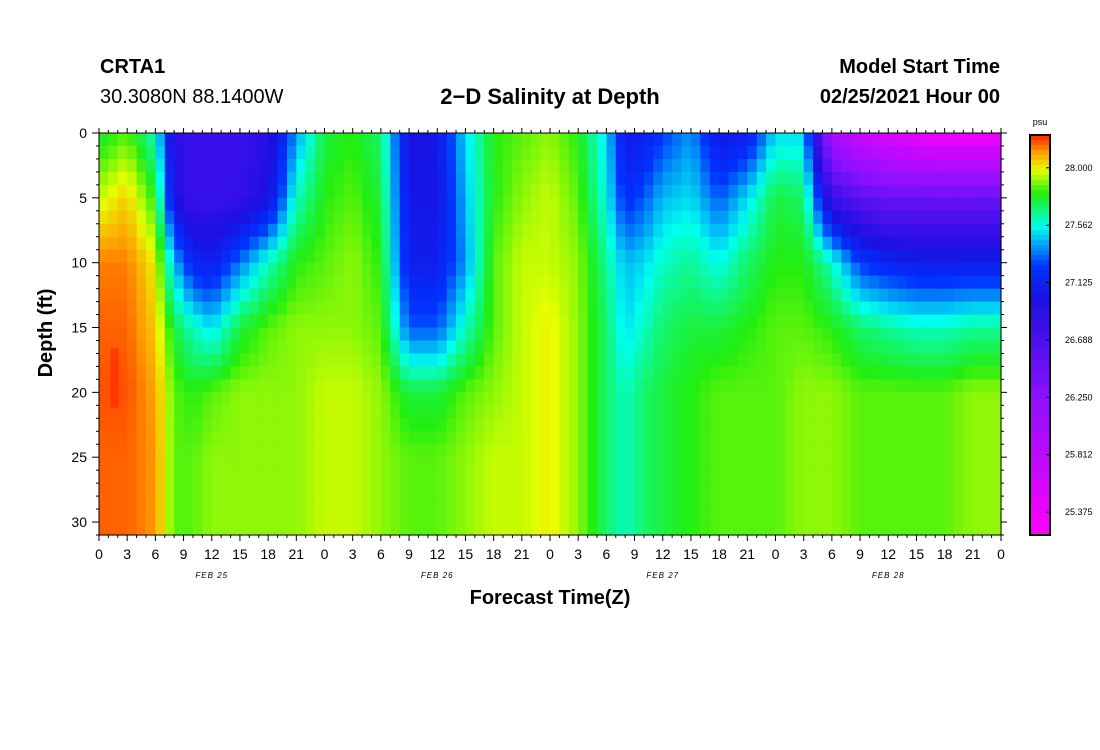 This screenshot has height=750, width=1100. What do you see at coordinates (353, 554) in the screenshot?
I see `x-tick-label: 3` at bounding box center [353, 554].